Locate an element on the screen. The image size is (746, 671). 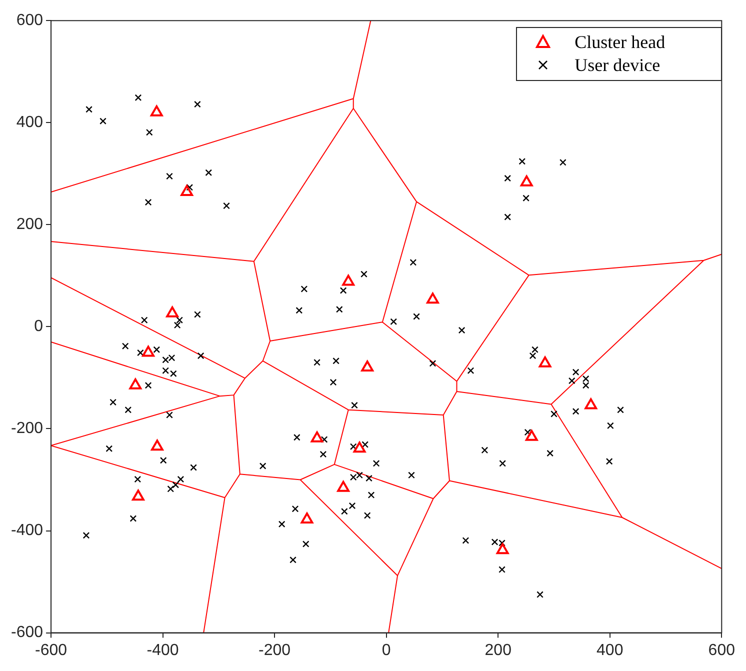
y-tick-label: -400 is located at coordinates (27, 531).